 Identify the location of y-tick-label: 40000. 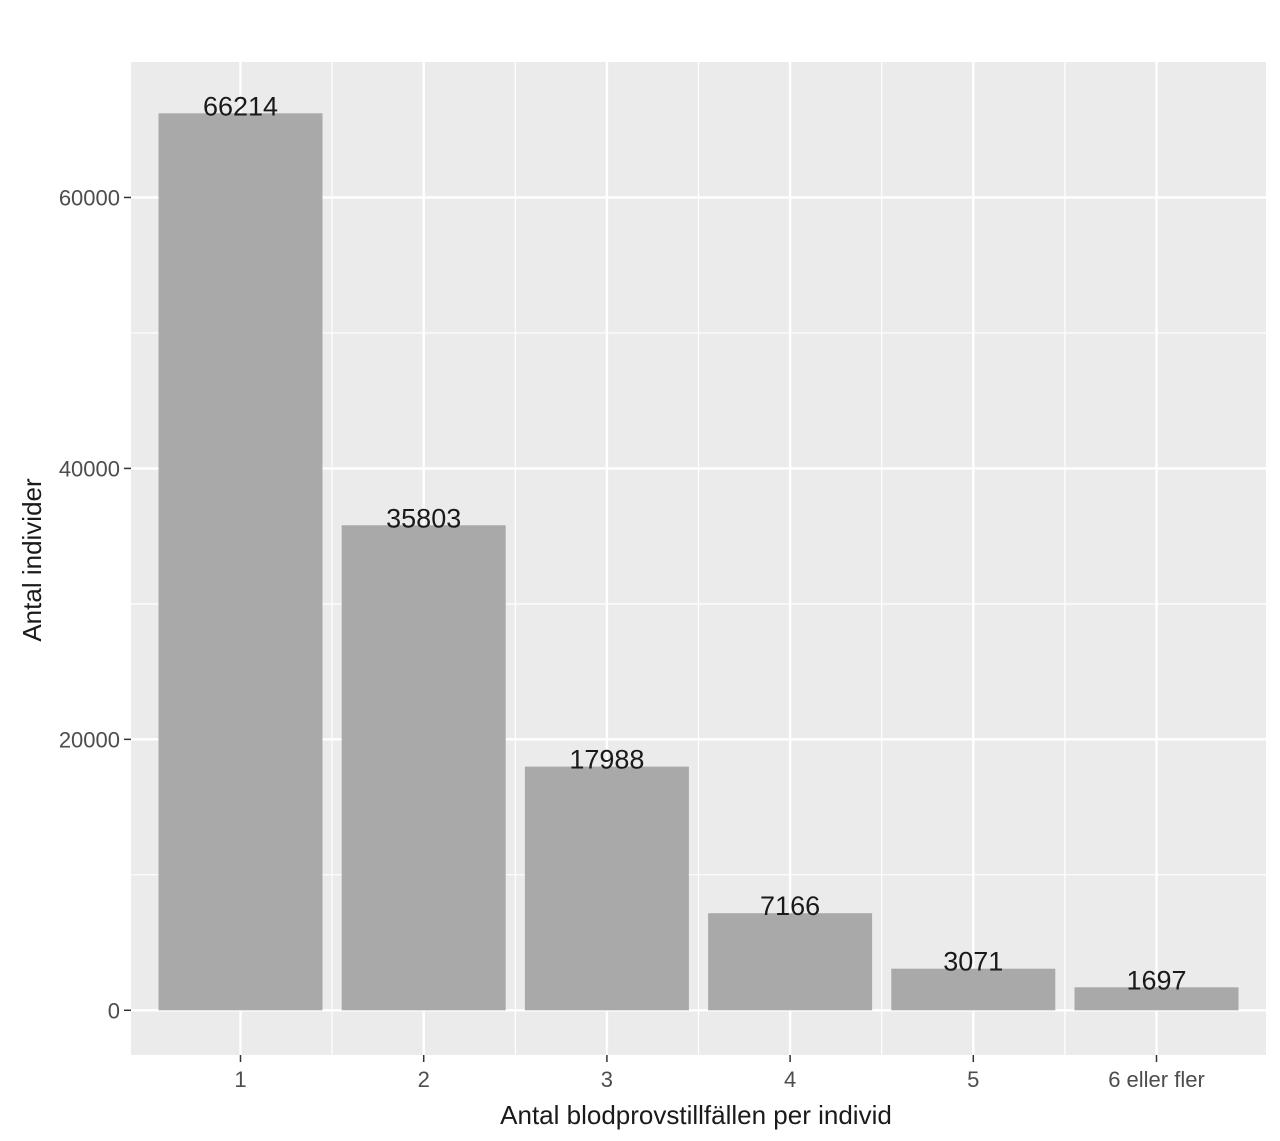
(89, 468).